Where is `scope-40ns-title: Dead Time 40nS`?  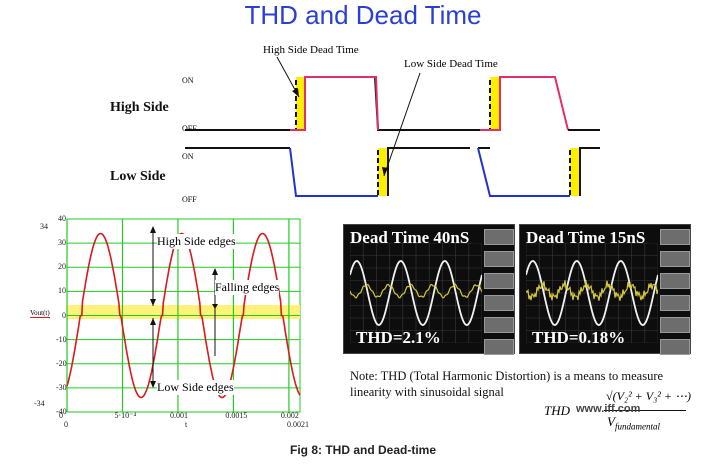 scope-40ns-title: Dead Time 40nS is located at coordinates (410, 237).